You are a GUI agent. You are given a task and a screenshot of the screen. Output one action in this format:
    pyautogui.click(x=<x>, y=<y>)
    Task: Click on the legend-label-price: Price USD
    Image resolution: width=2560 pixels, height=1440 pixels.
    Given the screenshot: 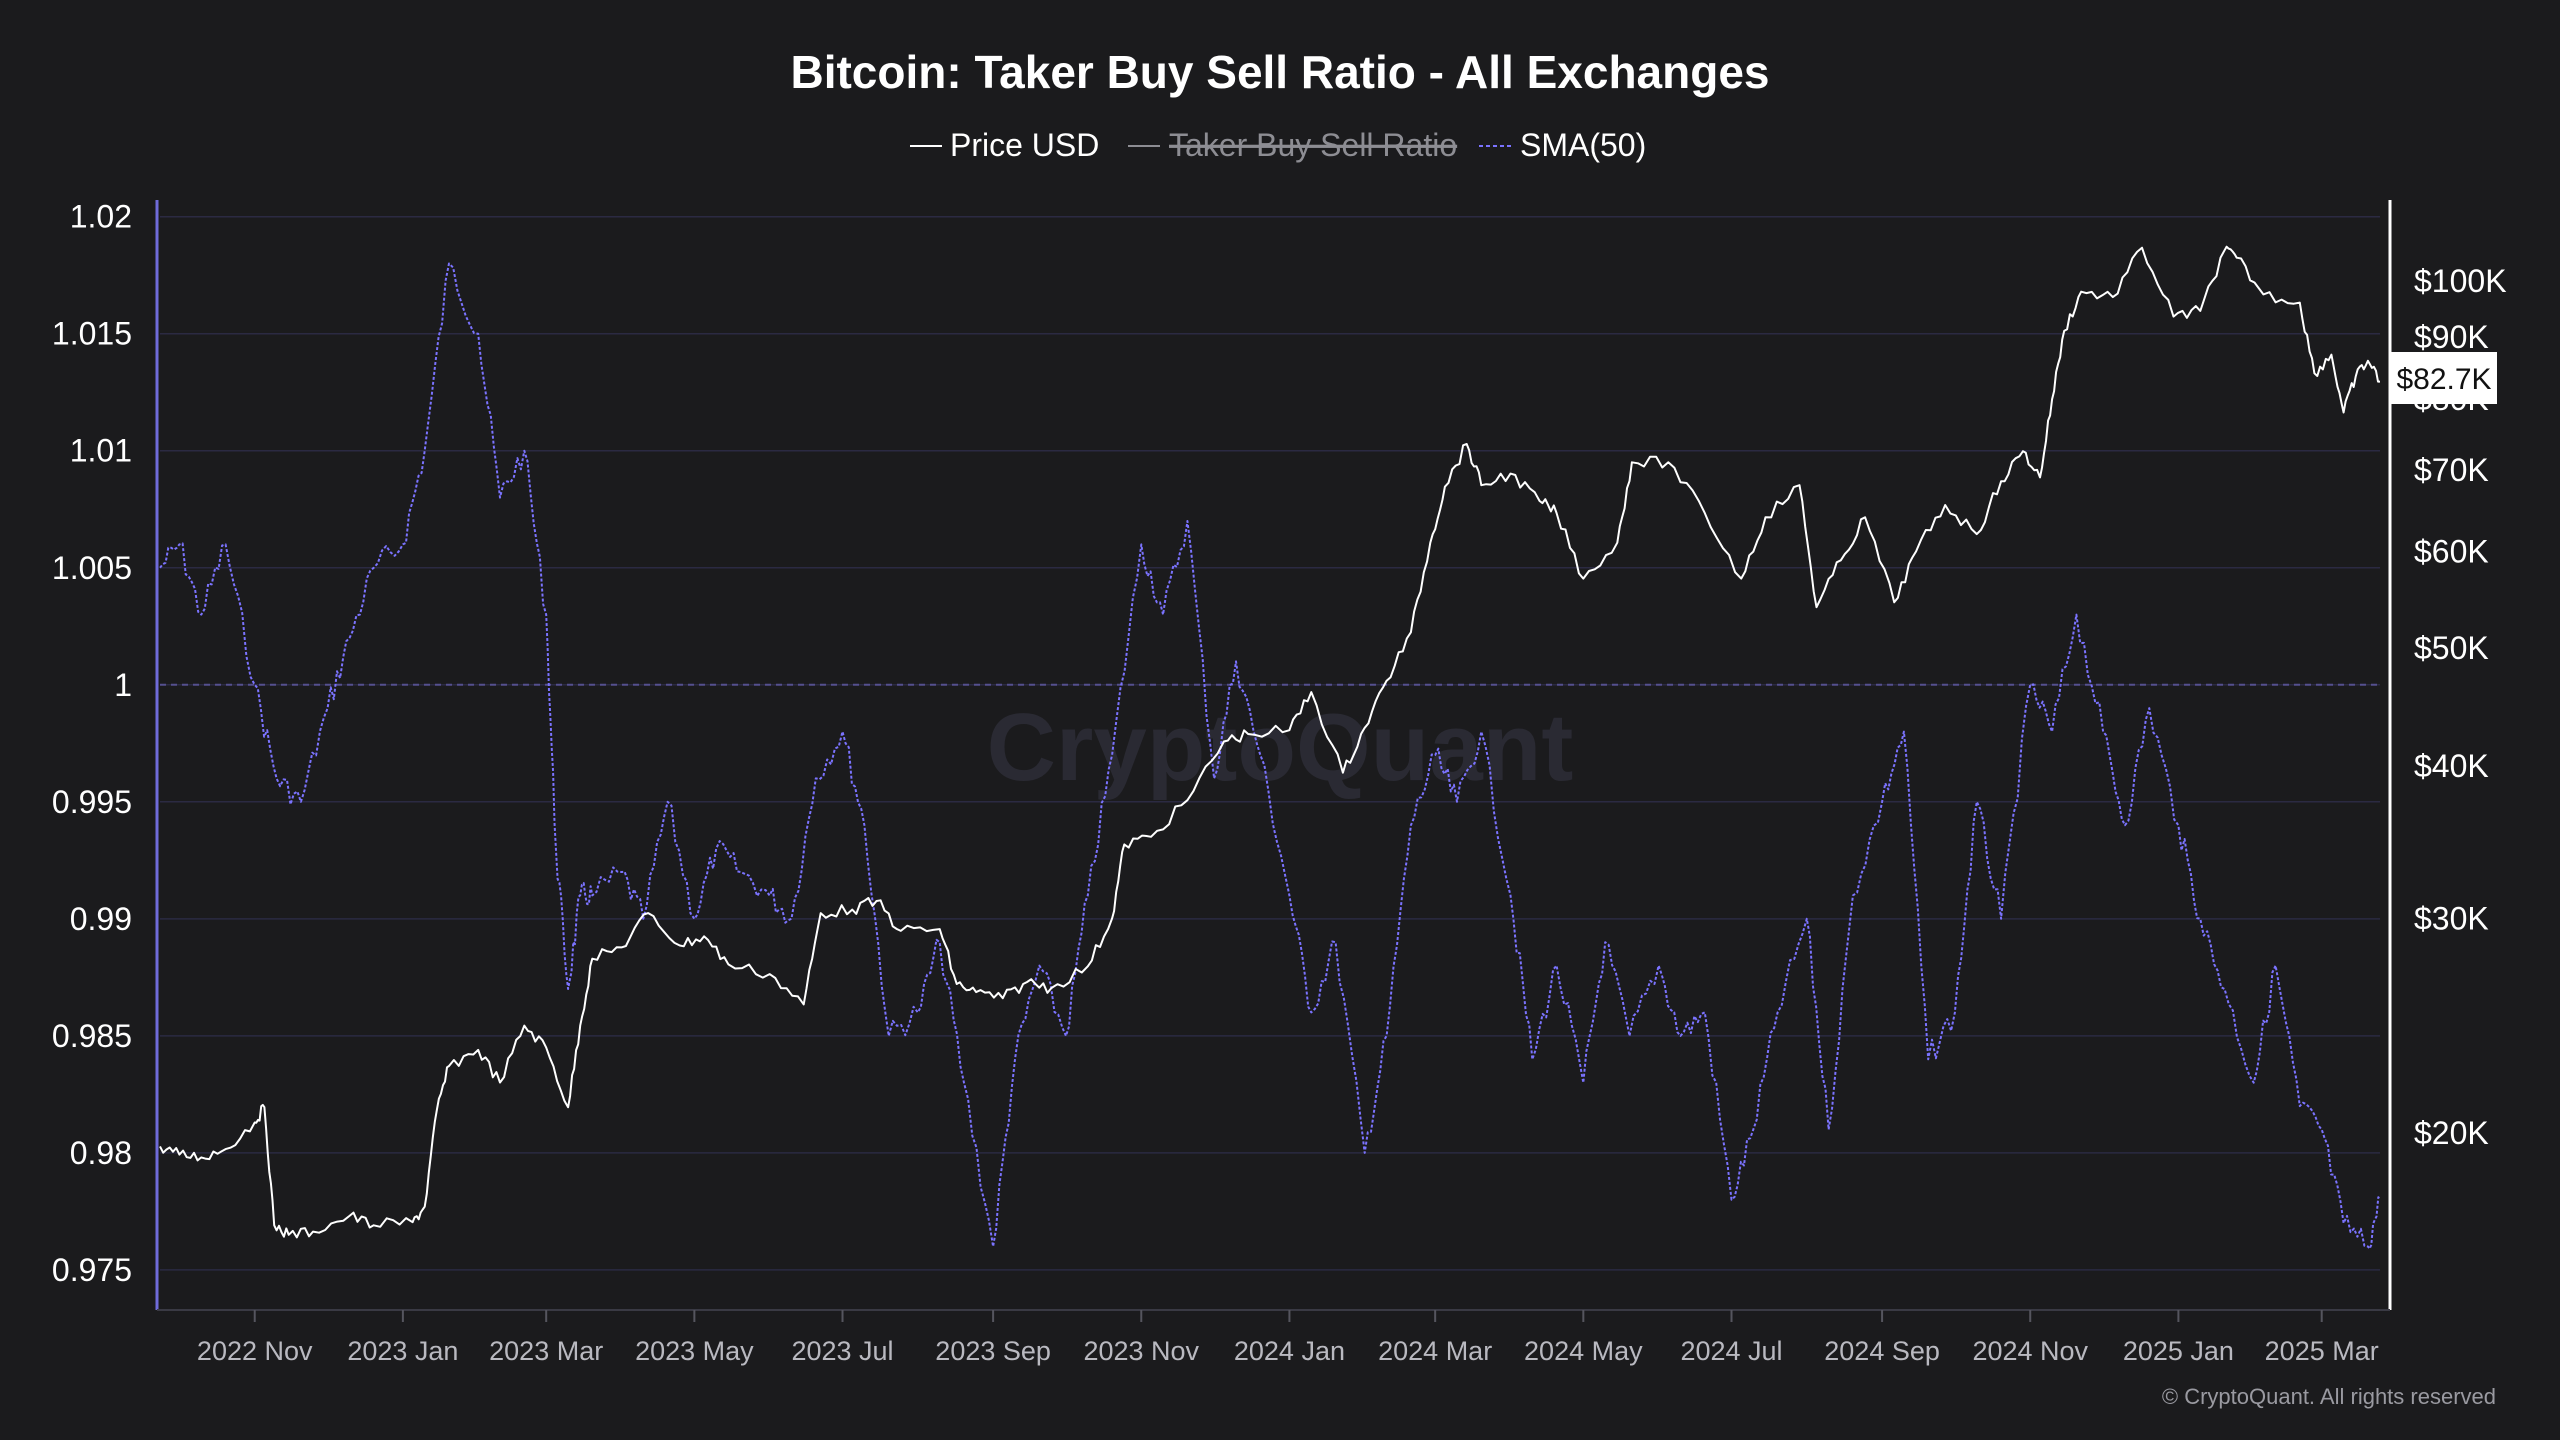 What is the action you would take?
    pyautogui.click(x=1024, y=145)
    